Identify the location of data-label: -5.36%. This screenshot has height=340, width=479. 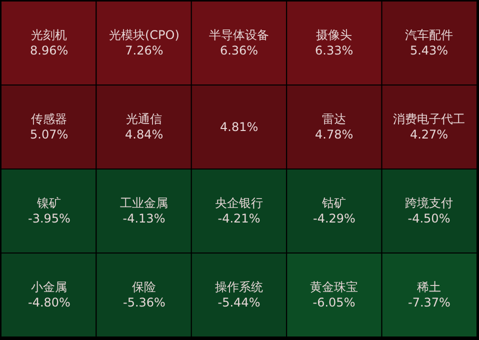
(144, 303).